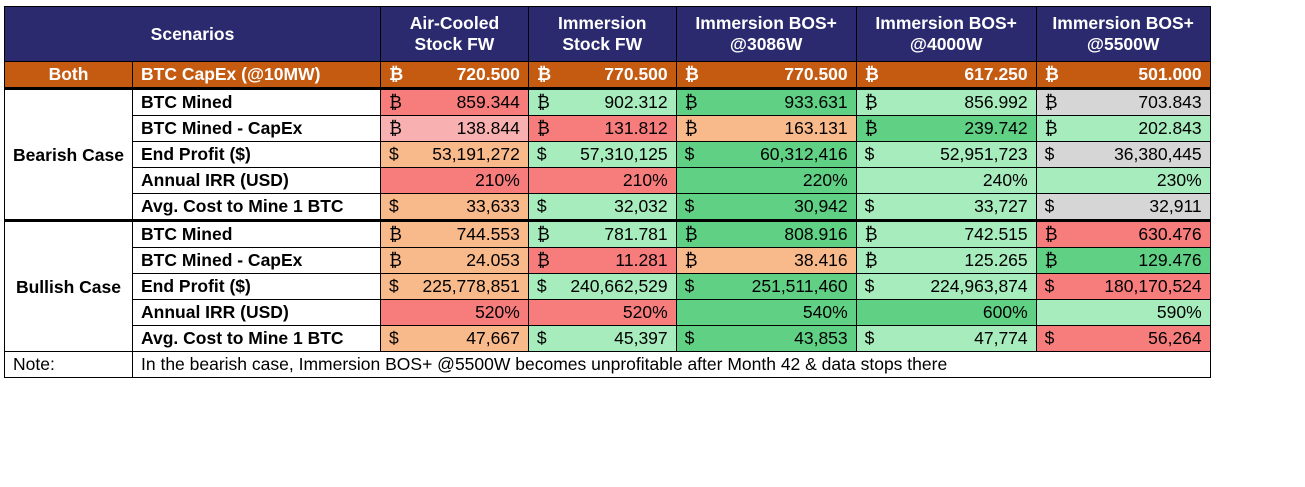 This screenshot has height=487, width=1305. What do you see at coordinates (471, 128) in the screenshot?
I see `value-cell: 138.844` at bounding box center [471, 128].